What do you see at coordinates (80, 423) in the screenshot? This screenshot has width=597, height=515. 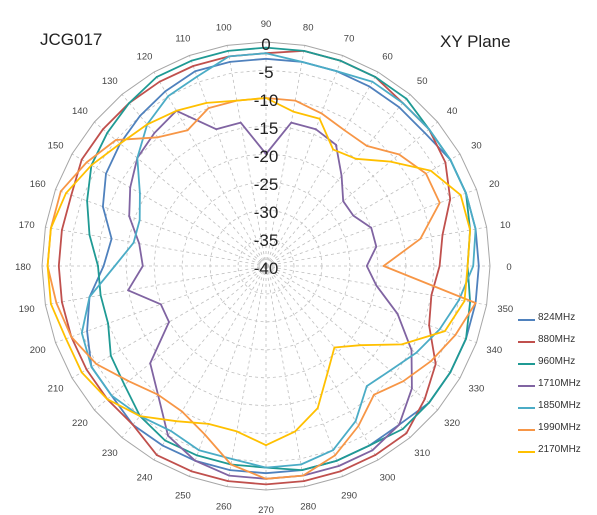 I see `angle-tick-label: 220` at bounding box center [80, 423].